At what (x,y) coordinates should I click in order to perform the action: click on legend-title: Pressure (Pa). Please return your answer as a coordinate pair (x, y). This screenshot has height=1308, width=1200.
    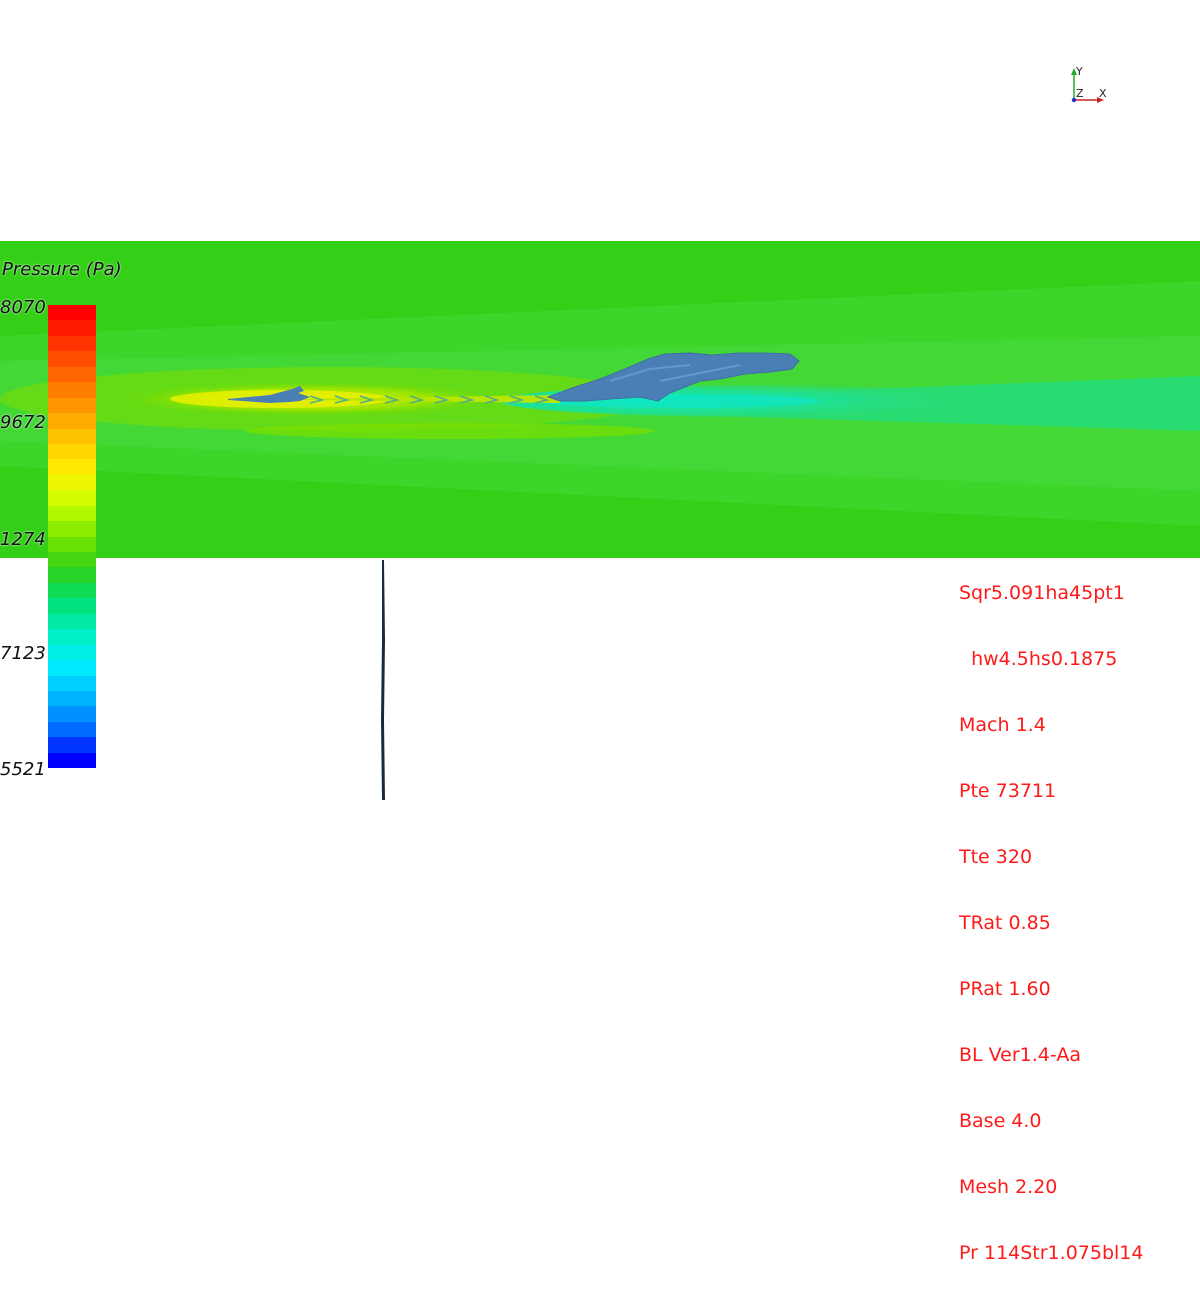
    Looking at the image, I should click on (62, 269).